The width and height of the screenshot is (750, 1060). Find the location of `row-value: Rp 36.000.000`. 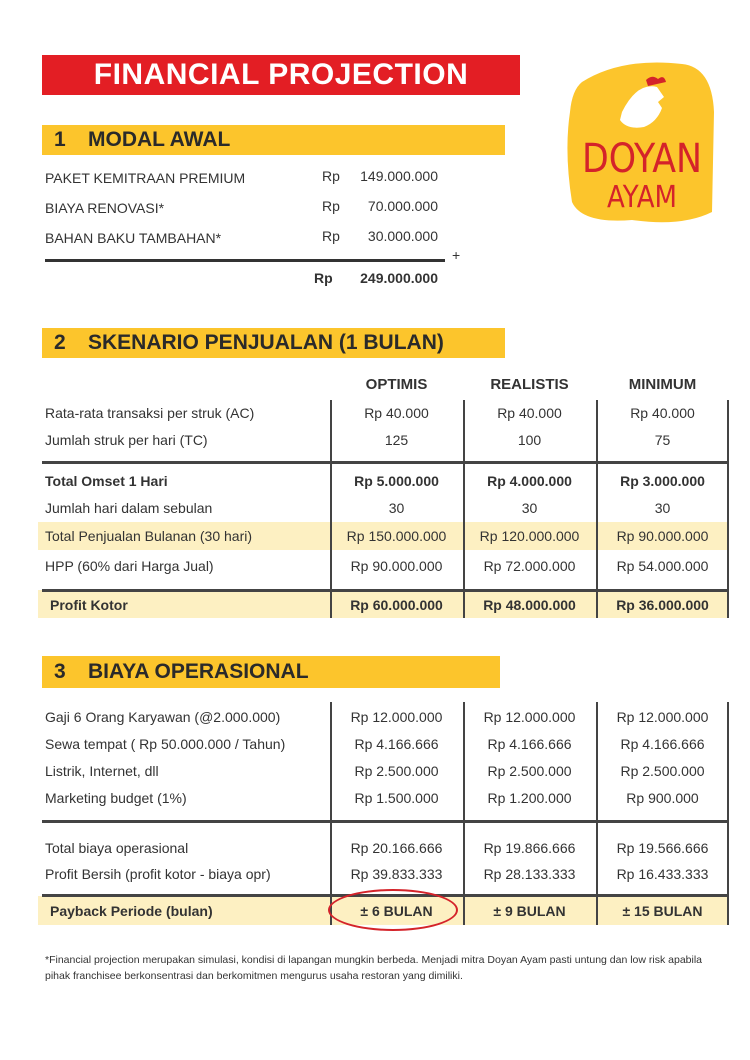

row-value: Rp 36.000.000 is located at coordinates (662, 605).